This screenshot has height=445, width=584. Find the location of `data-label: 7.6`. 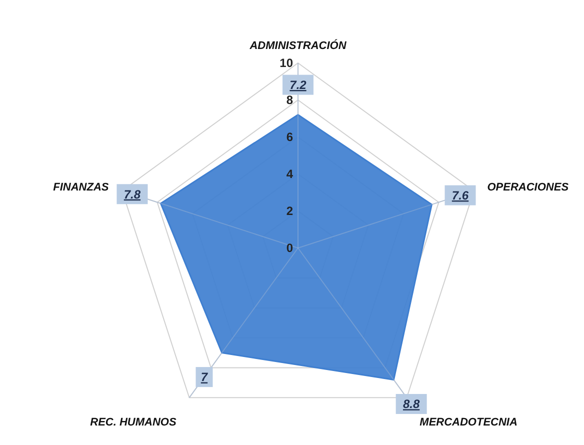

data-label: 7.6 is located at coordinates (460, 195).